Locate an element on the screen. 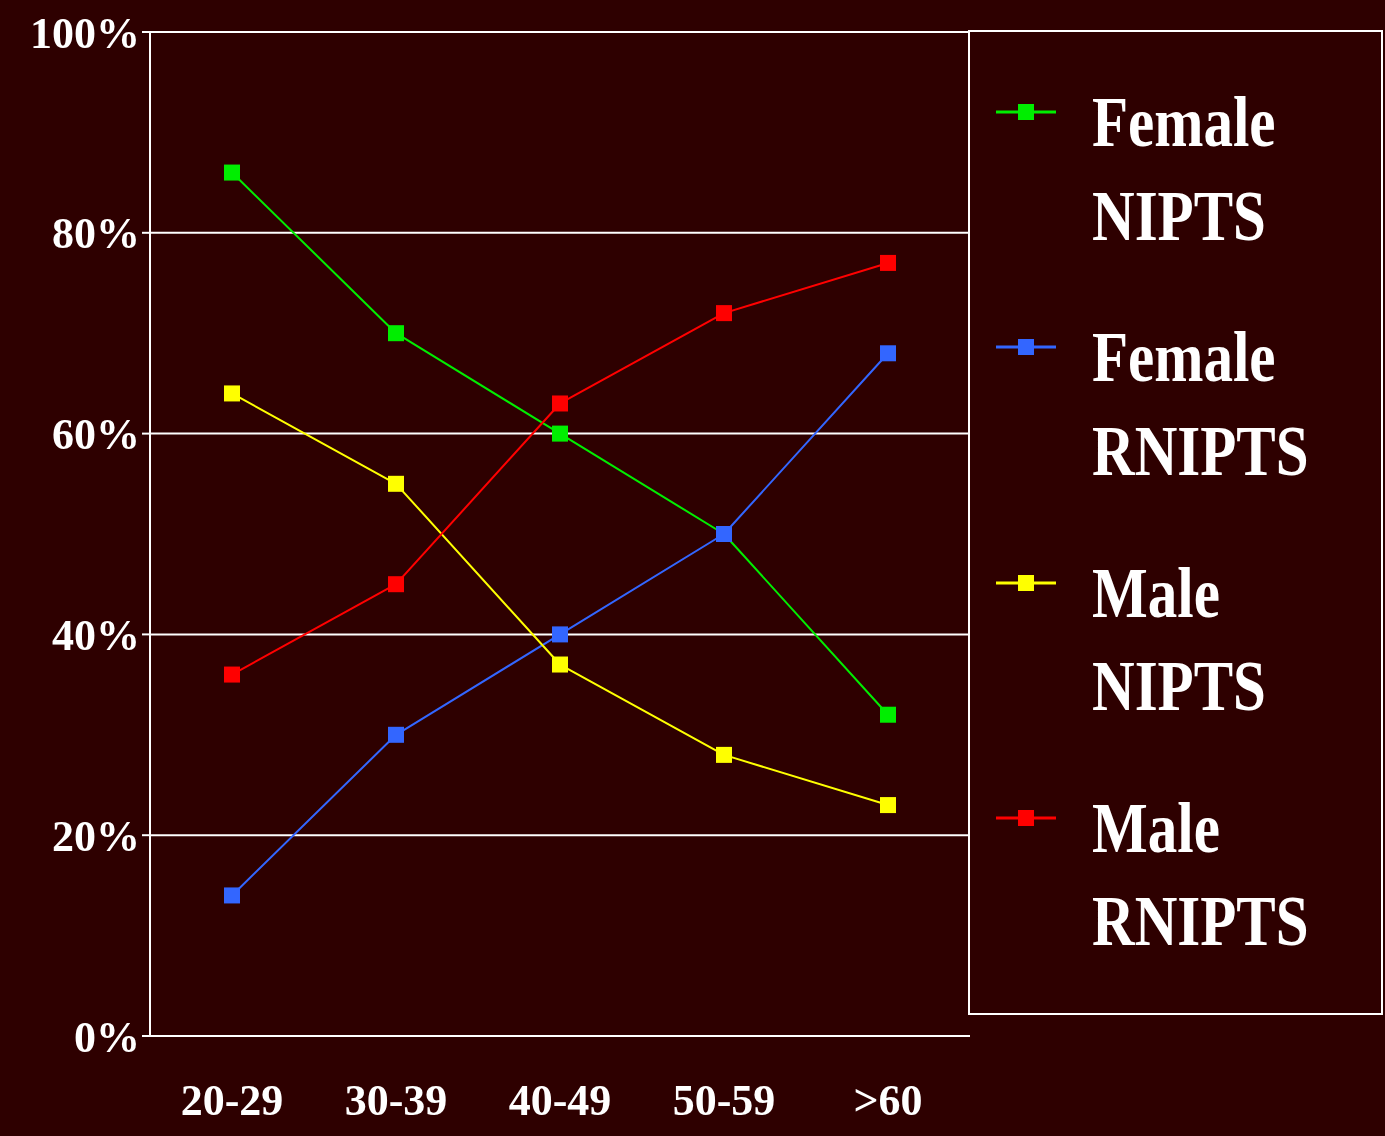 The width and height of the screenshot is (1385, 1136). legend-label: Male NIPTS is located at coordinates (1179, 640).